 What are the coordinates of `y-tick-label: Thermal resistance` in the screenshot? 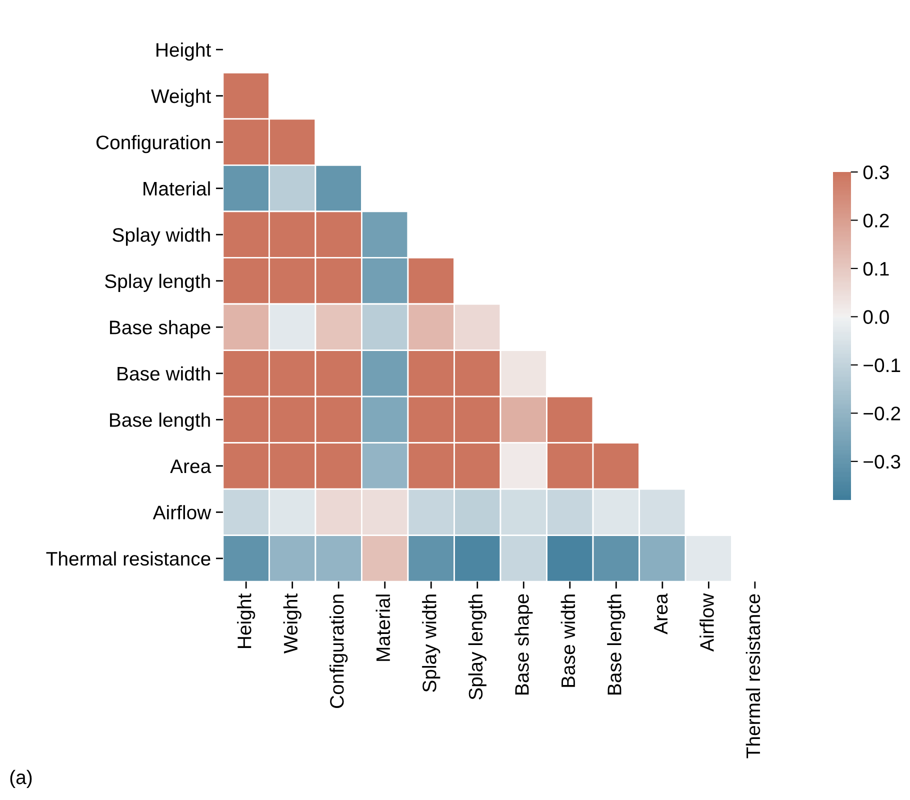 It's located at (128, 558).